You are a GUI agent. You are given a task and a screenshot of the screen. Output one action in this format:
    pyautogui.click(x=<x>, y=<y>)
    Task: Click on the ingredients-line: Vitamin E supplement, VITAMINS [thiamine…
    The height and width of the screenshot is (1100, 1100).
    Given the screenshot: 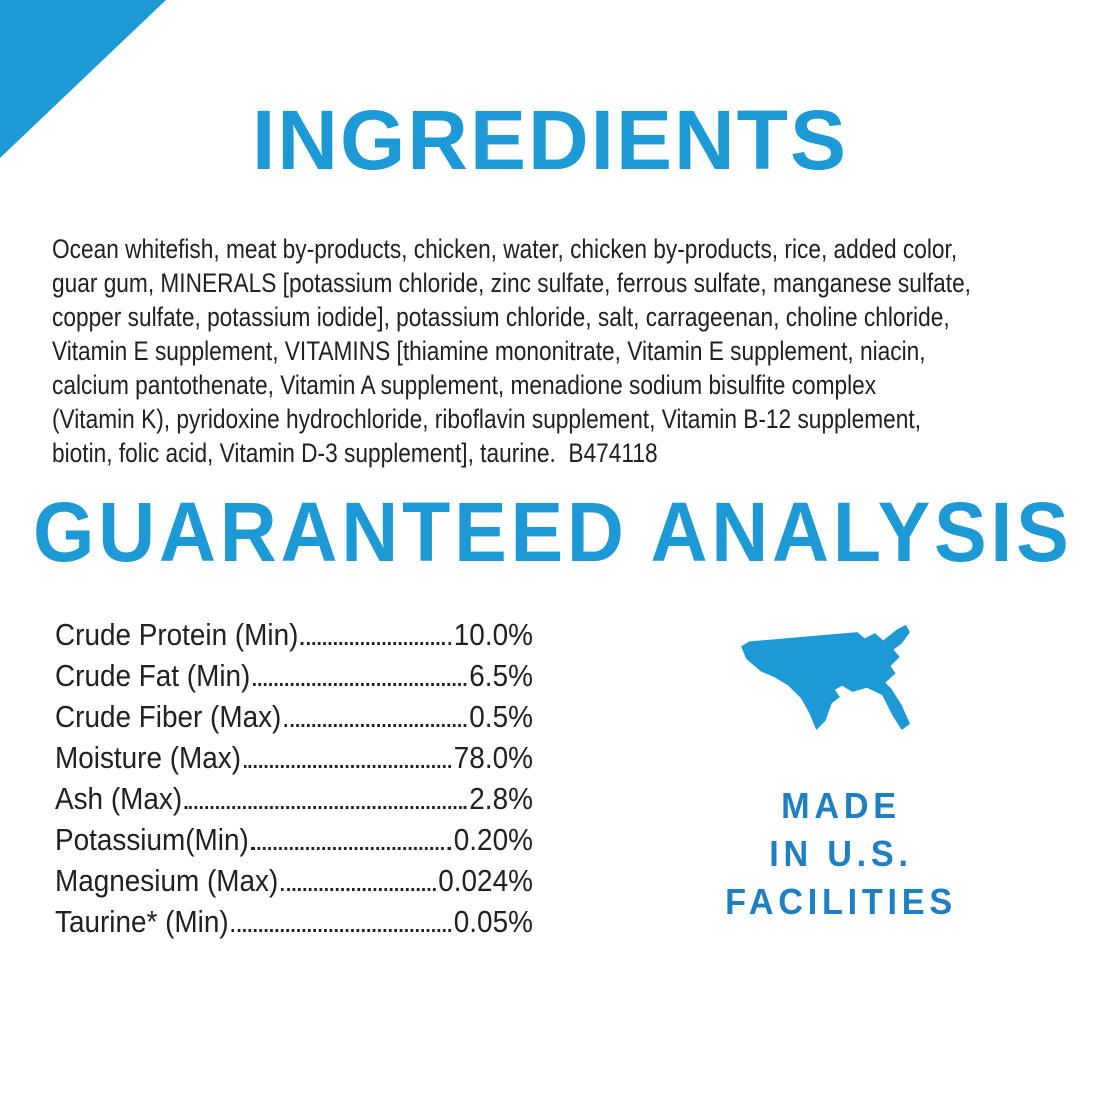 What is the action you would take?
    pyautogui.click(x=489, y=351)
    